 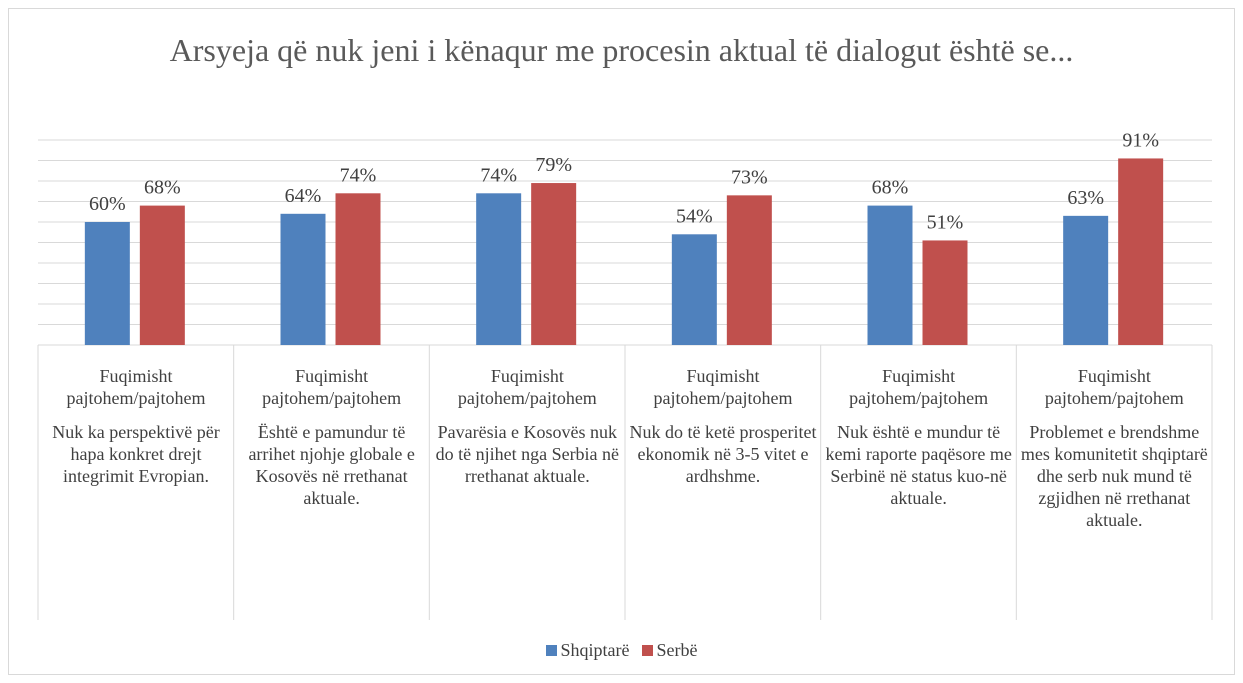 I want to click on legend-label: Shqiptarë, so click(x=595, y=650).